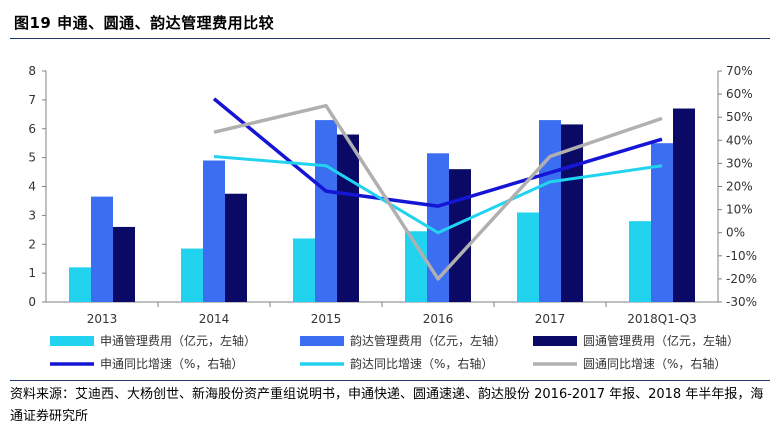  I want to click on x-tick-label: 2017, so click(550, 319).